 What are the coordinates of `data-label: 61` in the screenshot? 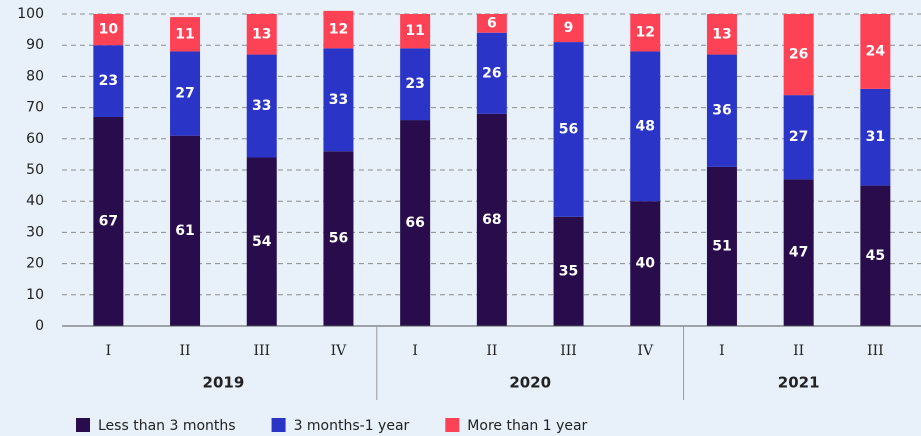 It's located at (184, 231).